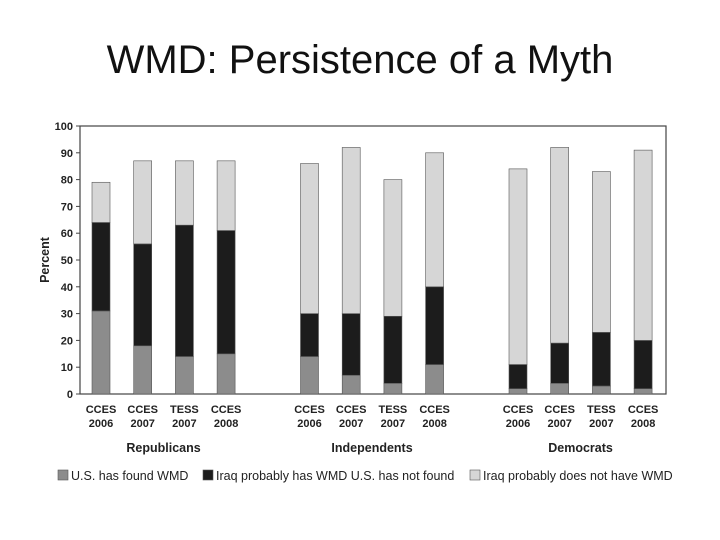 The image size is (720, 540). What do you see at coordinates (67, 288) in the screenshot?
I see `y-tick-label: 40` at bounding box center [67, 288].